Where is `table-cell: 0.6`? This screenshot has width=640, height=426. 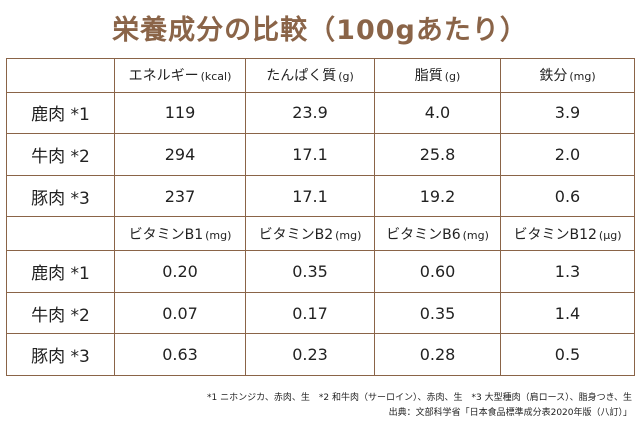
table-cell: 0.6 is located at coordinates (567, 196).